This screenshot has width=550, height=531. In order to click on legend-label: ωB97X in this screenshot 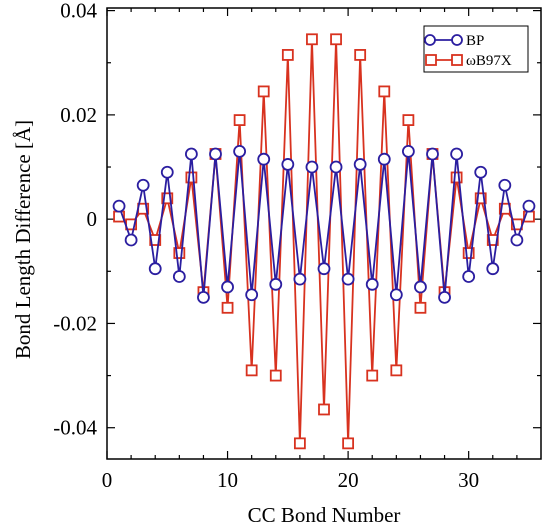, I will do `click(489, 61)`.